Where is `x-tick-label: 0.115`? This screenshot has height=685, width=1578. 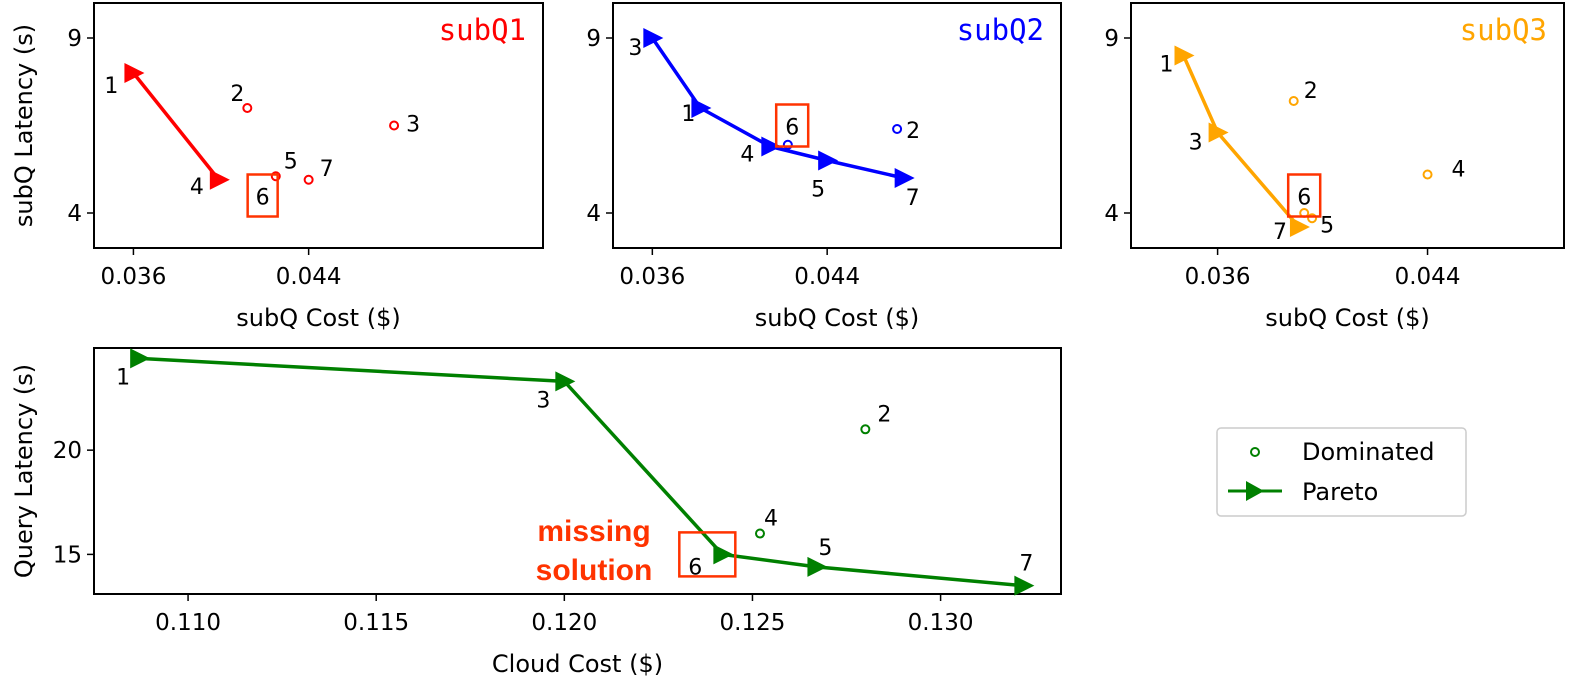
x-tick-label: 0.115 is located at coordinates (376, 623).